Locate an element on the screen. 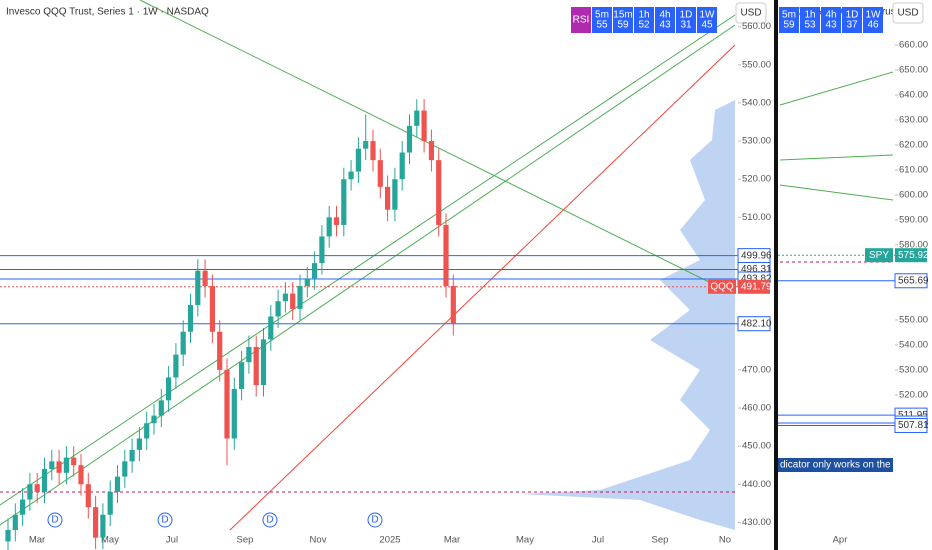  button-label: 5m is located at coordinates (789, 15).